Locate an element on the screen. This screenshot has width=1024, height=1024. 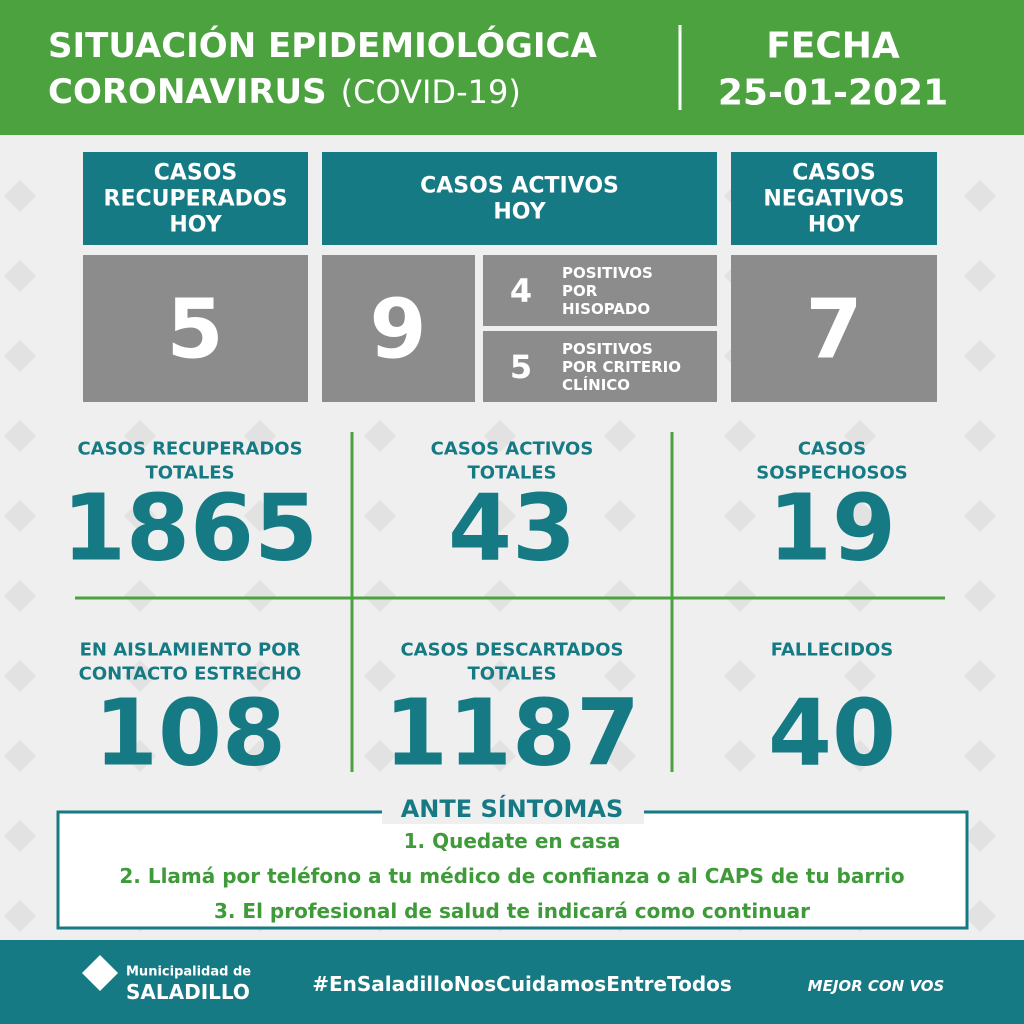
slogan: MEJOR CON VOS is located at coordinates (876, 986).